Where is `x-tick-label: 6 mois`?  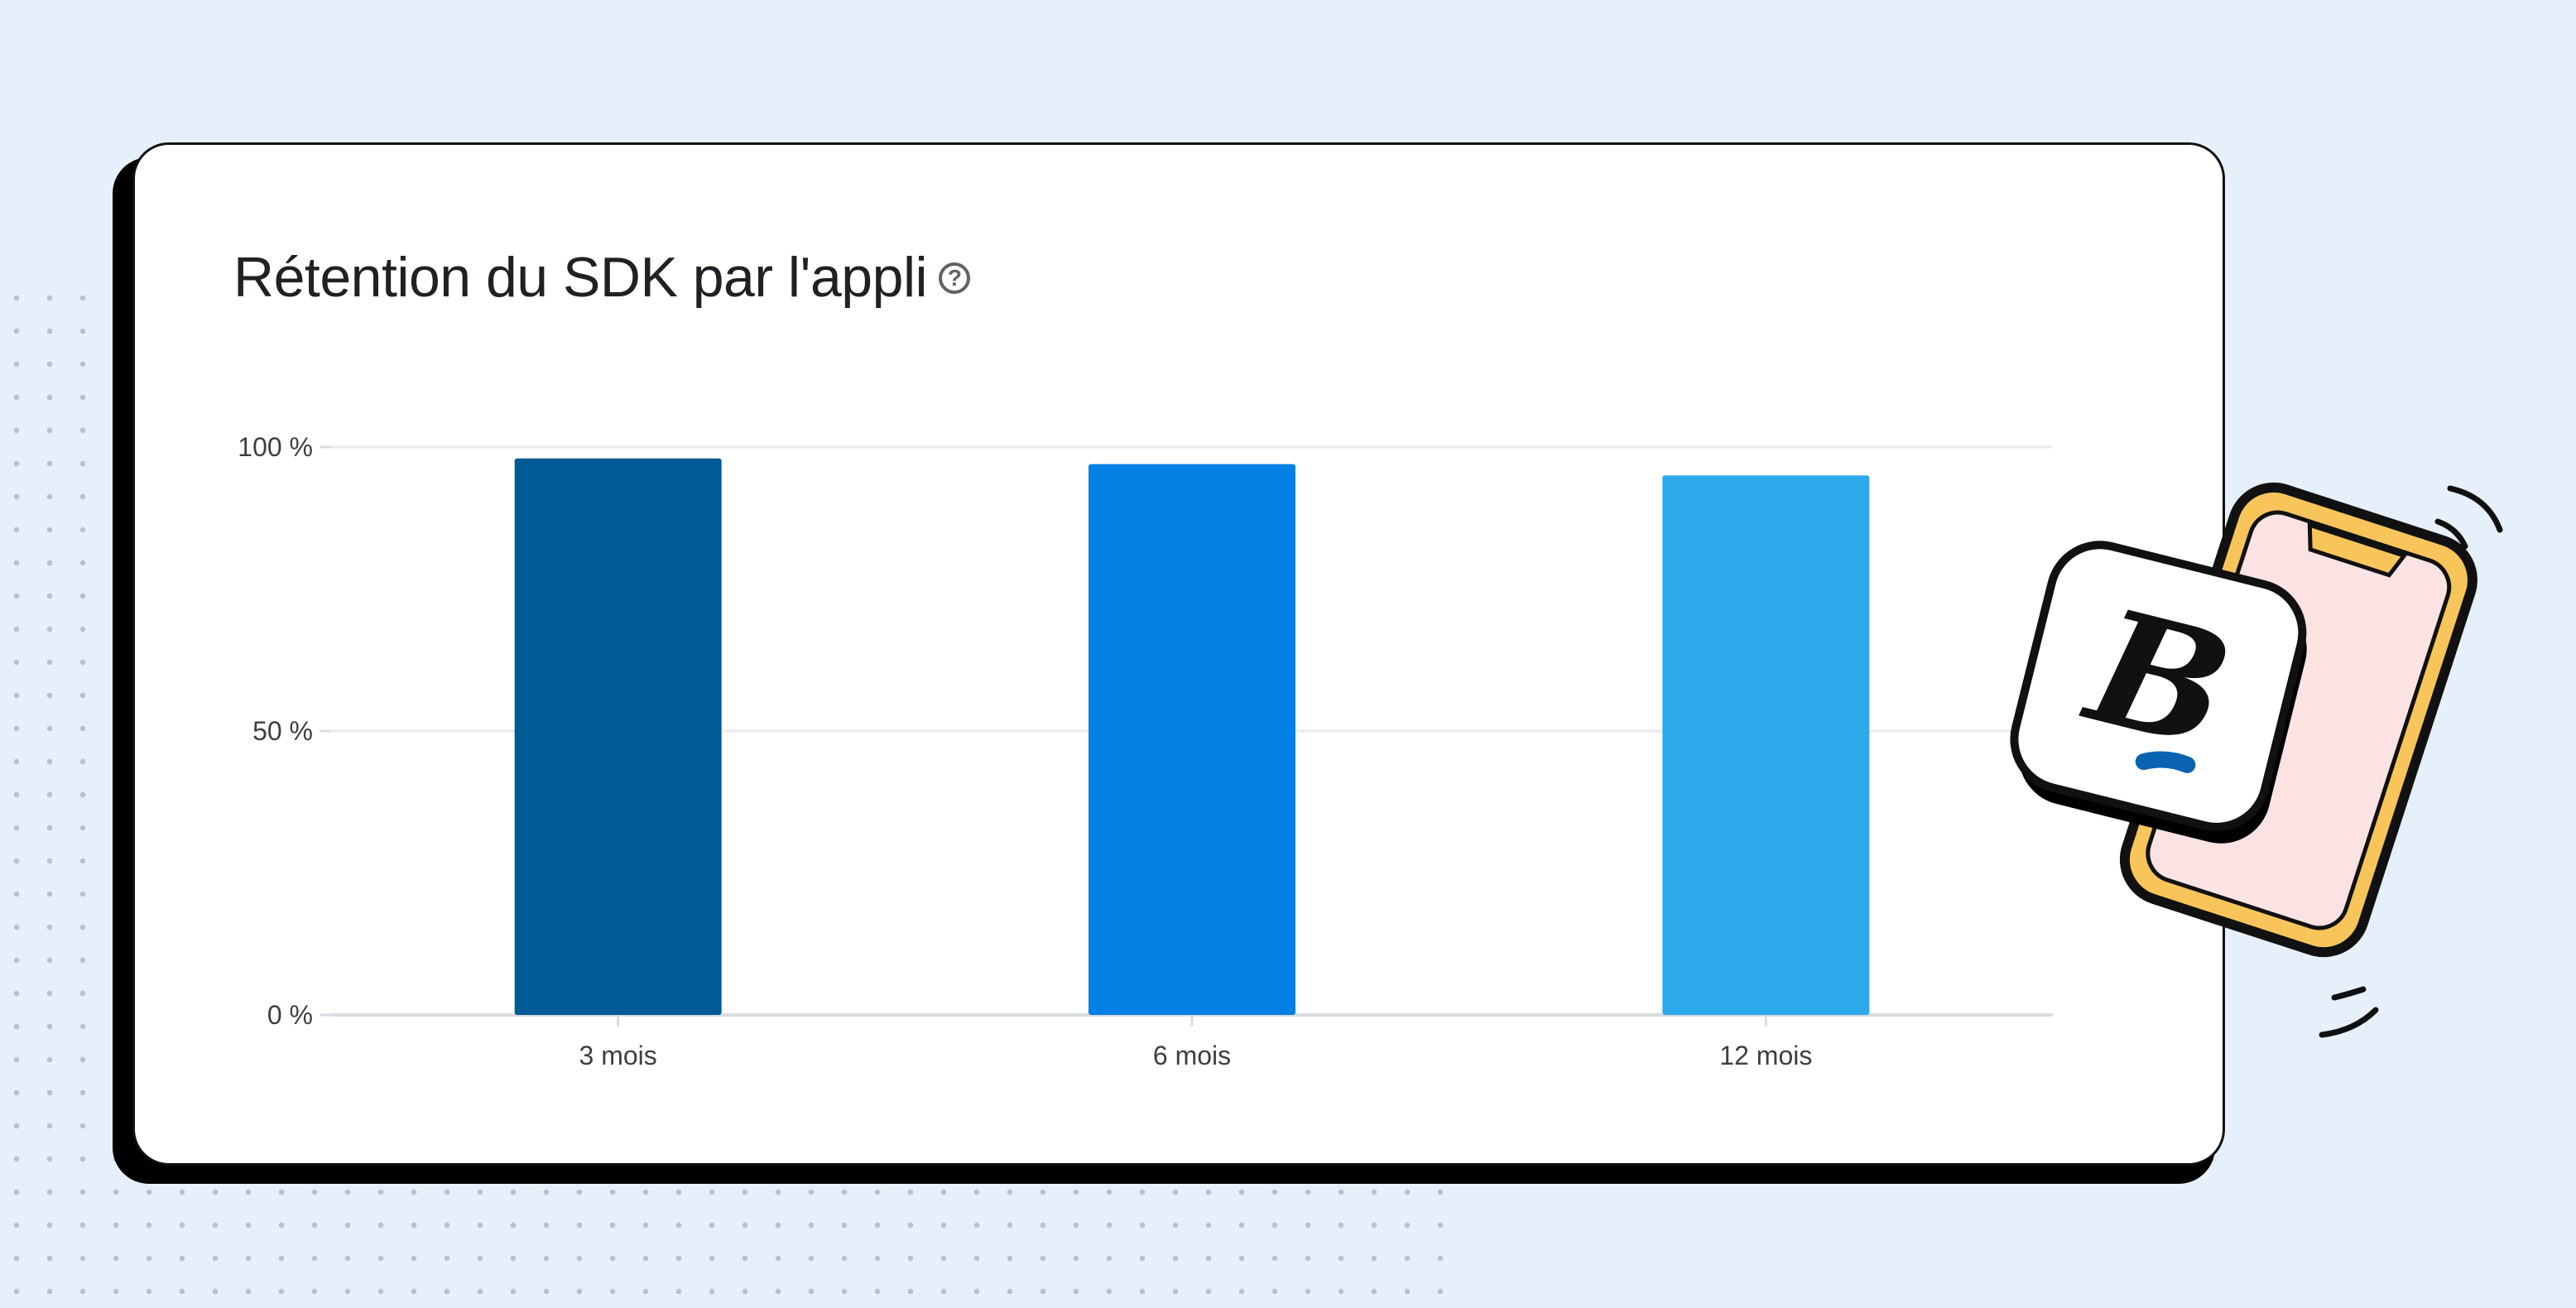 x-tick-label: 6 mois is located at coordinates (1192, 1055).